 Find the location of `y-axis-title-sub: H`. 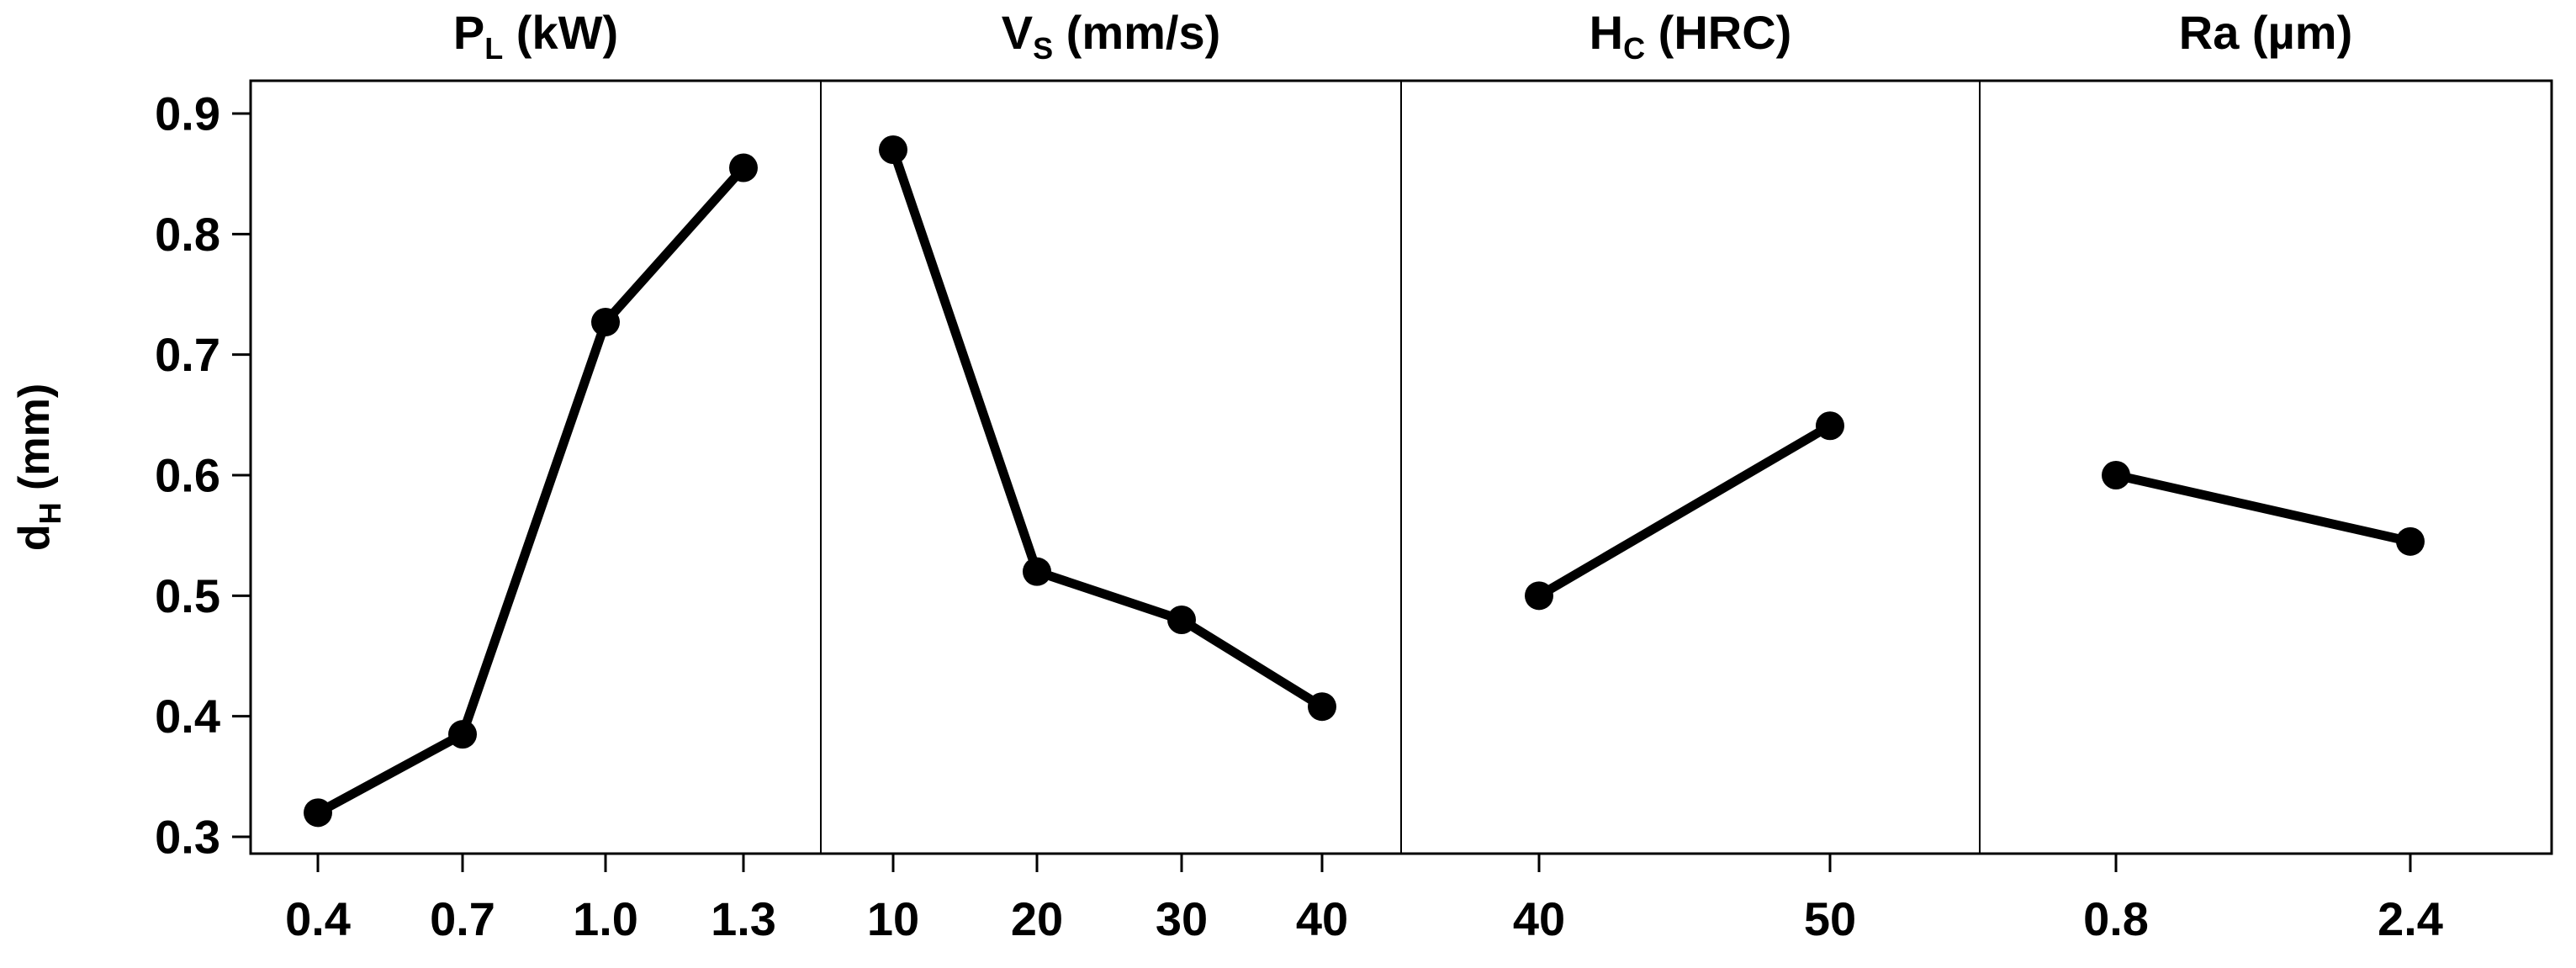

y-axis-title-sub: H is located at coordinates (50, 513).